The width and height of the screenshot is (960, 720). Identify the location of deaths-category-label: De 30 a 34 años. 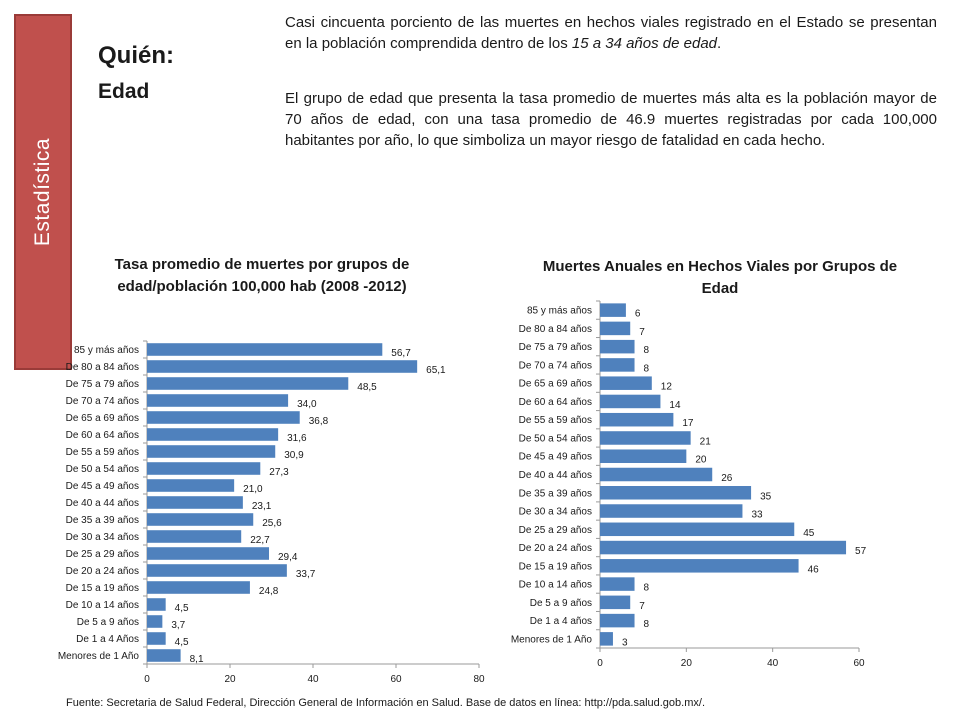
(555, 512).